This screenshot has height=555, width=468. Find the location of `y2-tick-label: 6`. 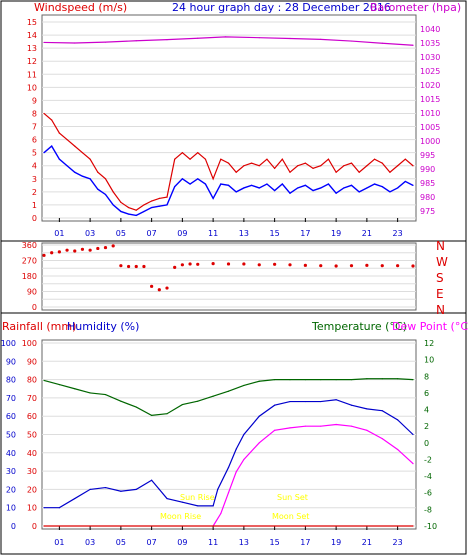

y2-tick-label: 6 is located at coordinates (426, 393).